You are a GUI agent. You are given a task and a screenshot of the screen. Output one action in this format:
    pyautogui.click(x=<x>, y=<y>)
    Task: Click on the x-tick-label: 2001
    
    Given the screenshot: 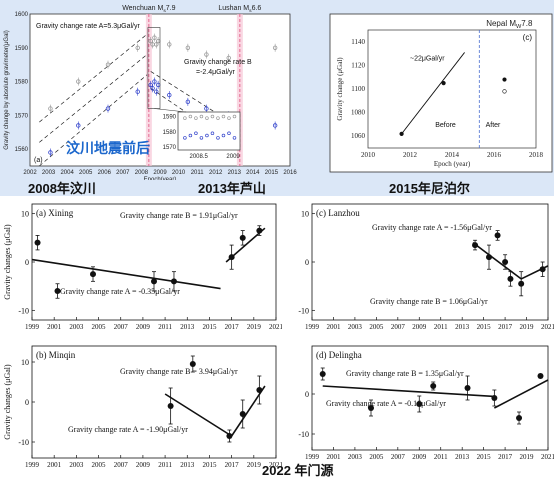 What is the action you would take?
    pyautogui.click(x=54, y=327)
    